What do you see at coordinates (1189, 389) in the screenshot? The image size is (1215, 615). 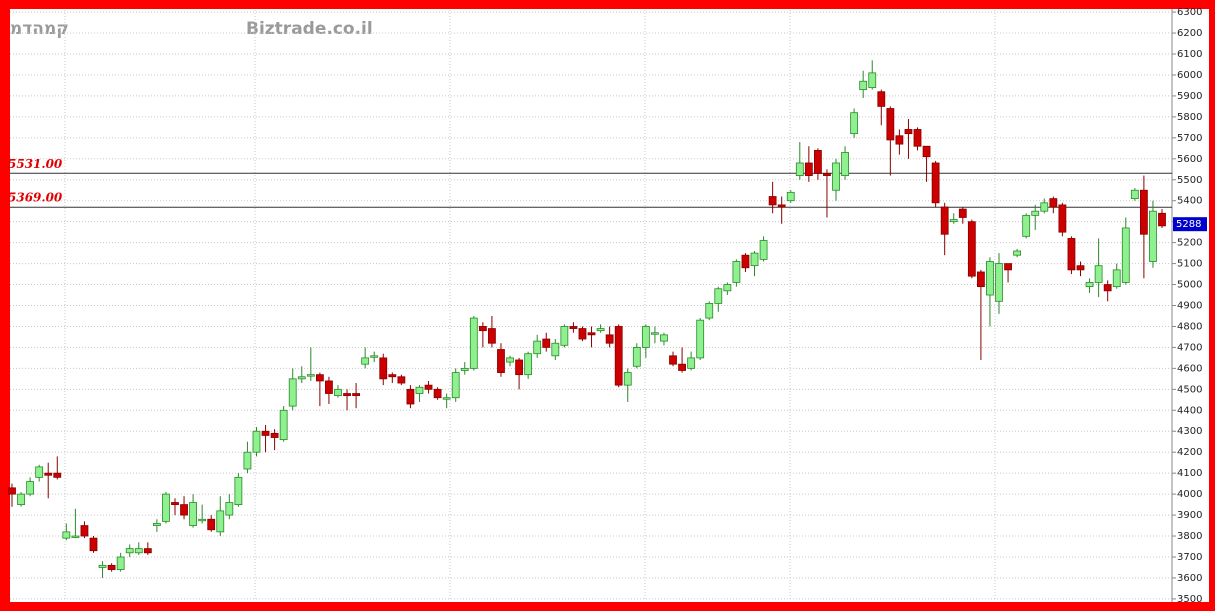 I see `y-tick-label: 4500` at bounding box center [1189, 389].